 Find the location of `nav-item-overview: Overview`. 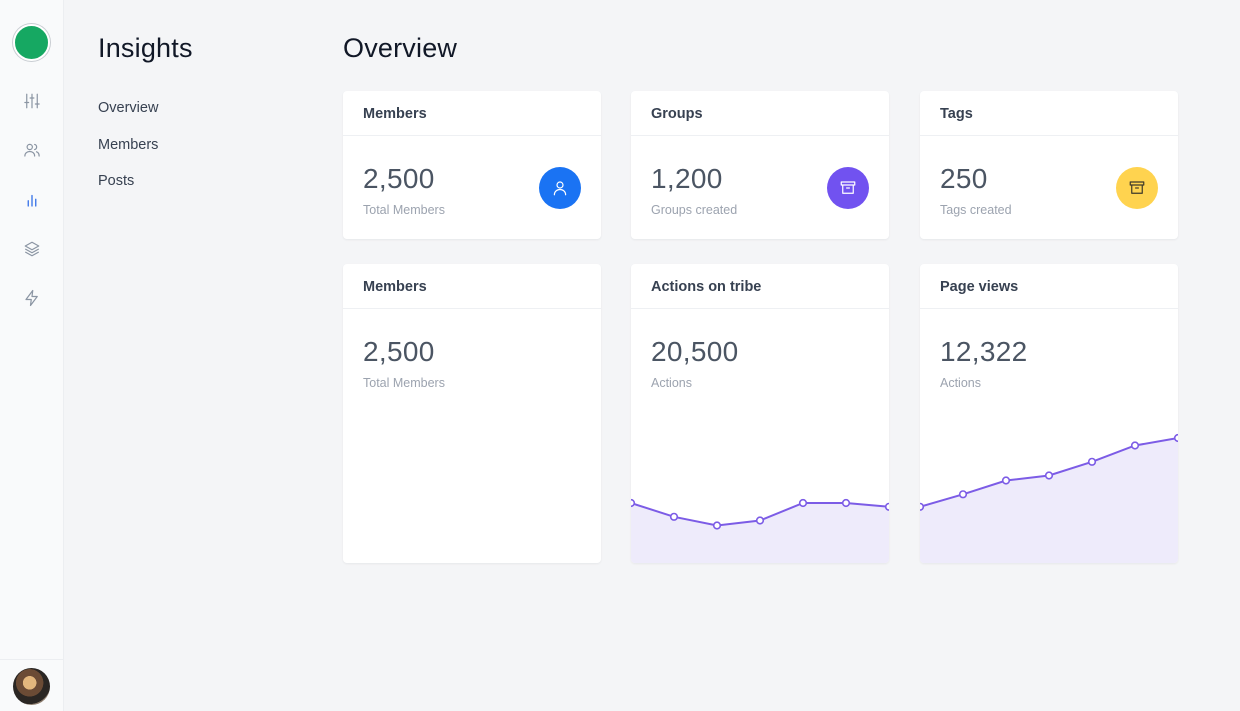

nav-item-overview: Overview is located at coordinates (128, 108).